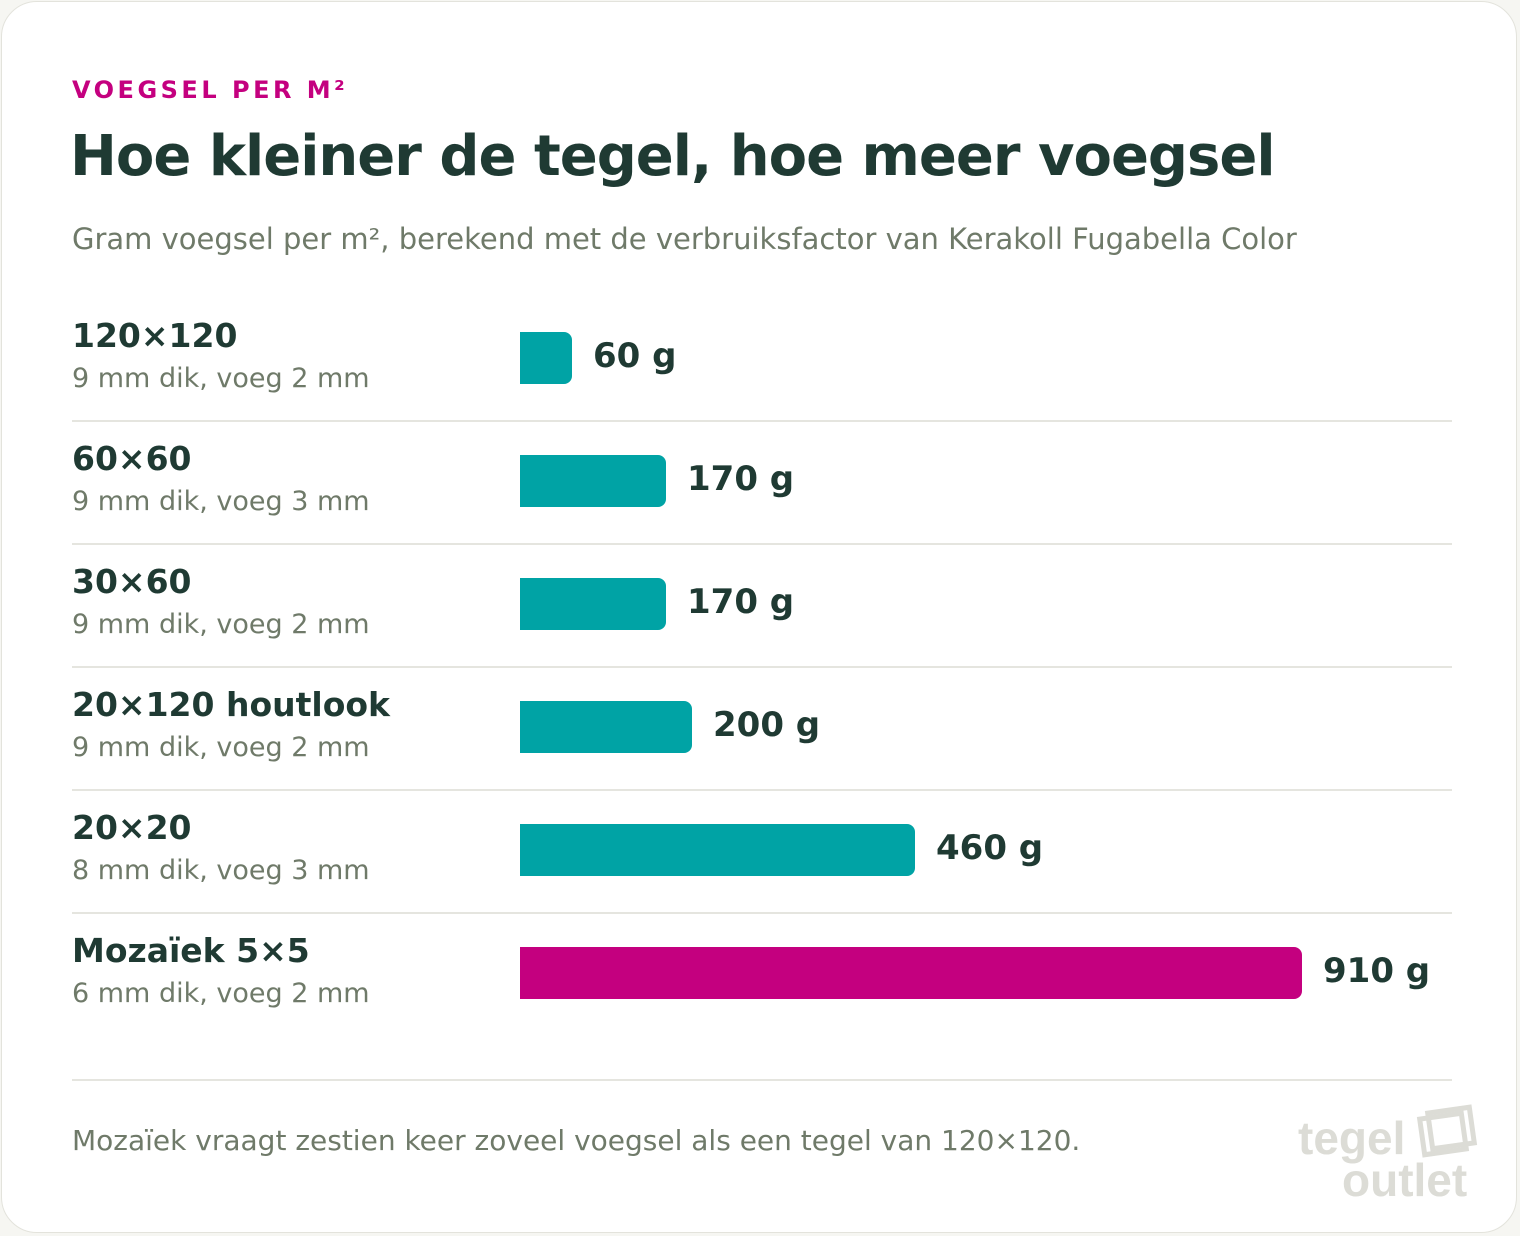 This screenshot has height=1236, width=1520. What do you see at coordinates (990, 848) in the screenshot?
I see `bar-value-label: 460 g` at bounding box center [990, 848].